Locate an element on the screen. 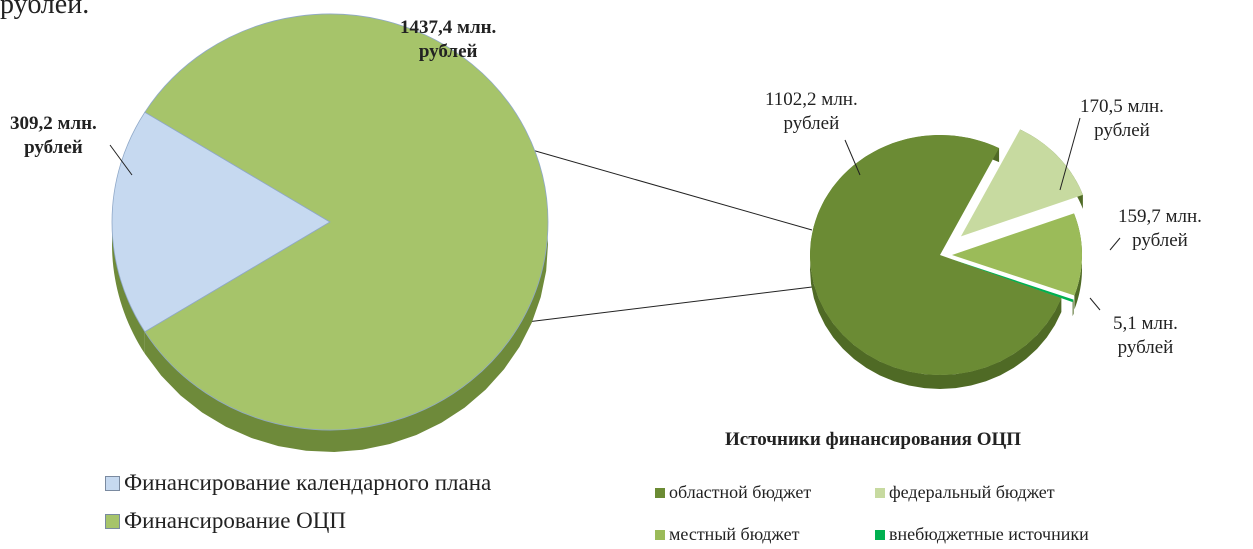 The width and height of the screenshot is (1253, 549). caption: рублей. is located at coordinates (45, 10).